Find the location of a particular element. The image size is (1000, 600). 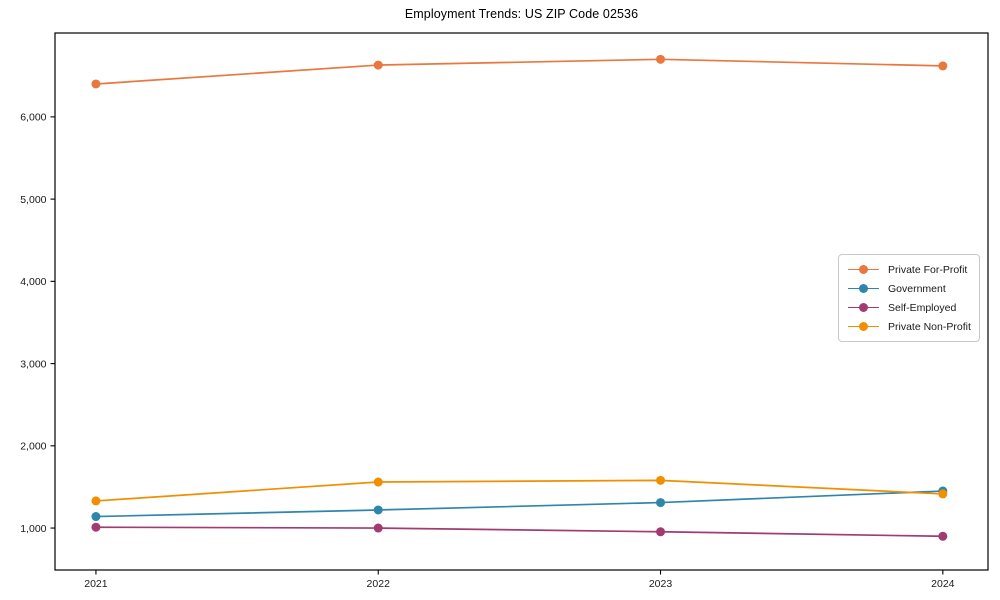

series-line-private-non-profit is located at coordinates (519, 490).